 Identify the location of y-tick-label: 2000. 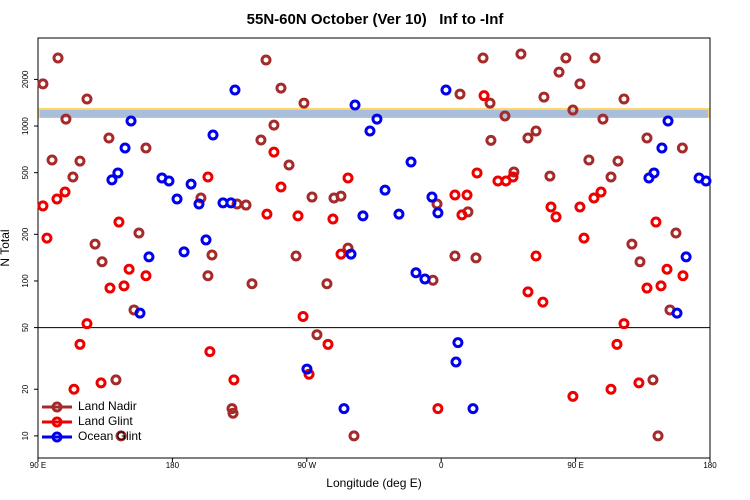
(25, 79).